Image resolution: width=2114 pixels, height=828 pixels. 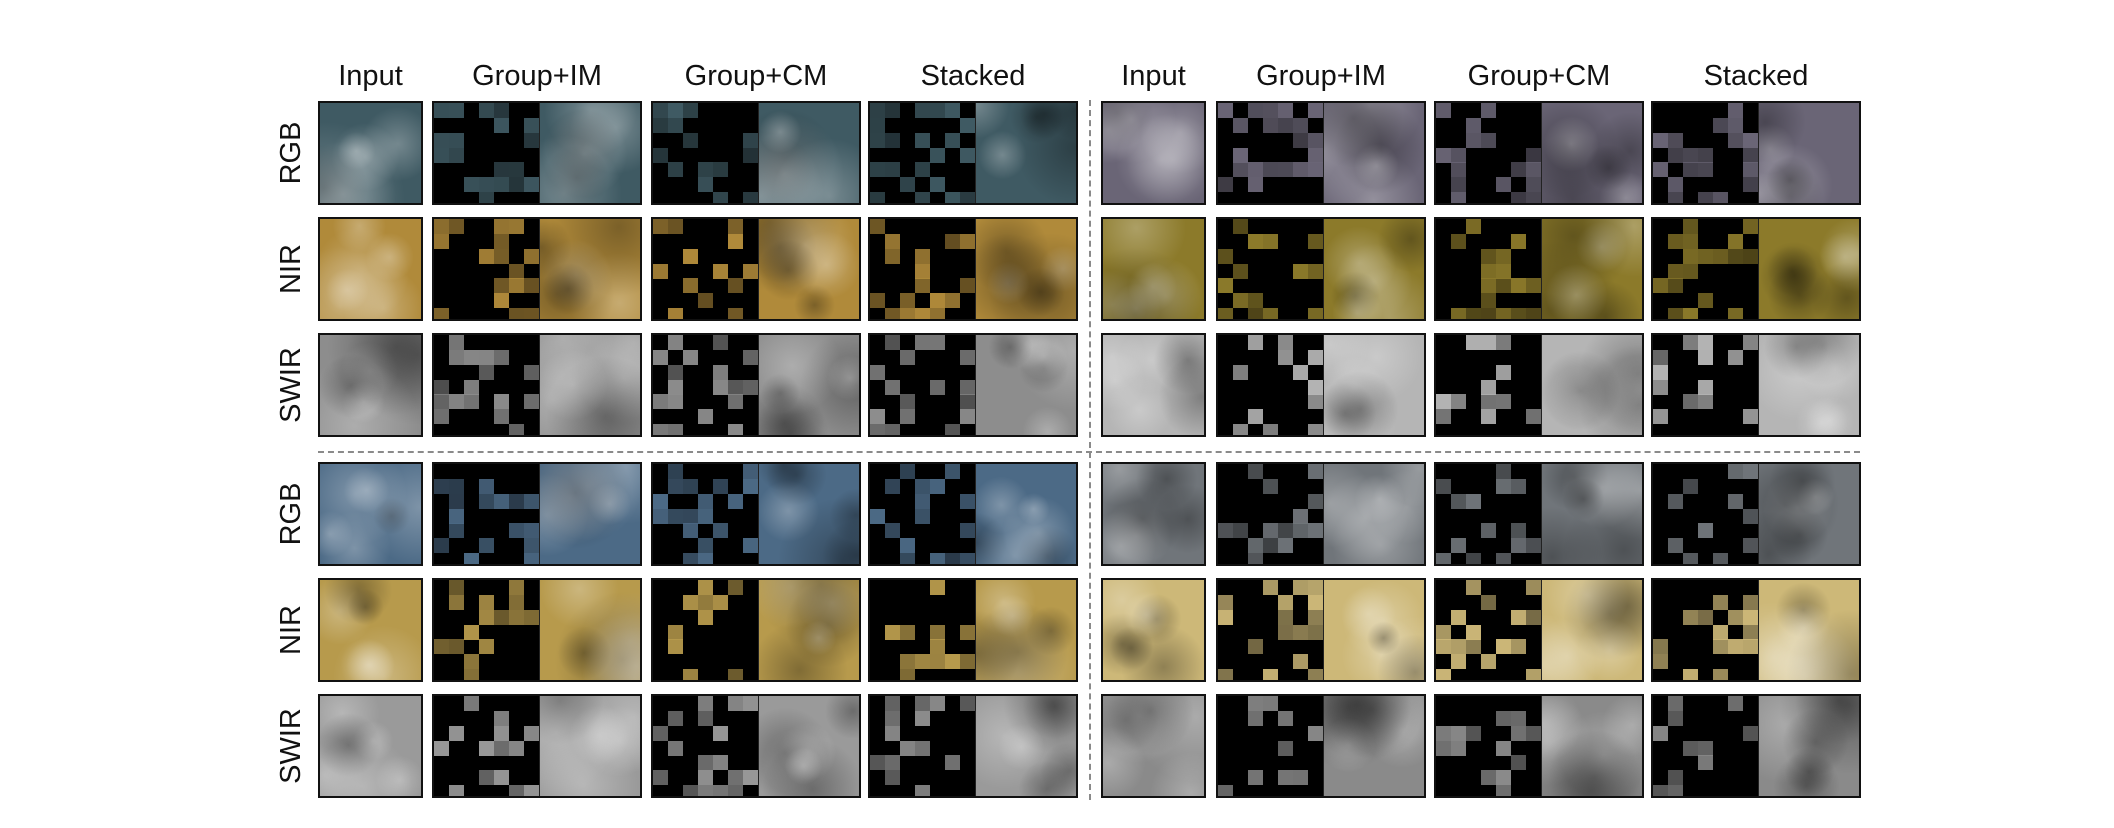 What do you see at coordinates (291, 746) in the screenshot?
I see `row-label: SWIR` at bounding box center [291, 746].